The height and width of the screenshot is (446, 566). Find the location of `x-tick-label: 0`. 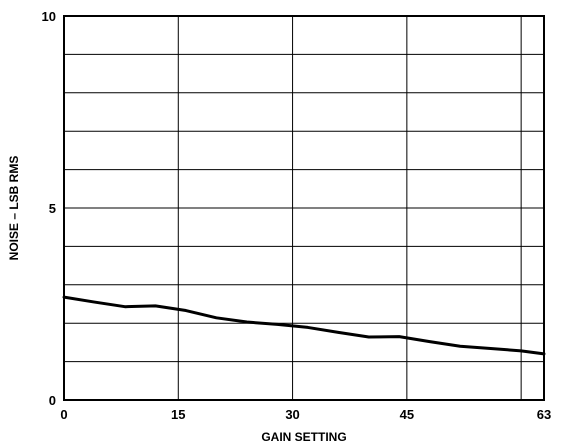

x-tick-label: 0 is located at coordinates (63, 414).